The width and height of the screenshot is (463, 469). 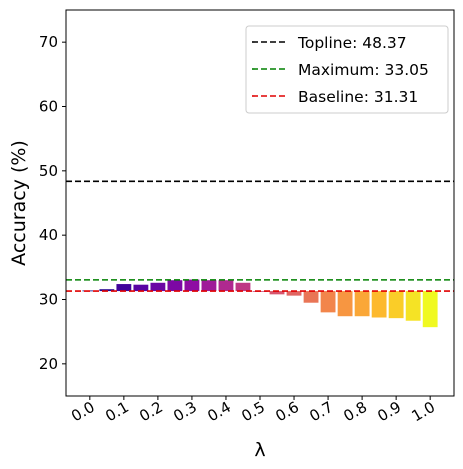 I want to click on x-axis-label: λ, so click(x=259, y=450).